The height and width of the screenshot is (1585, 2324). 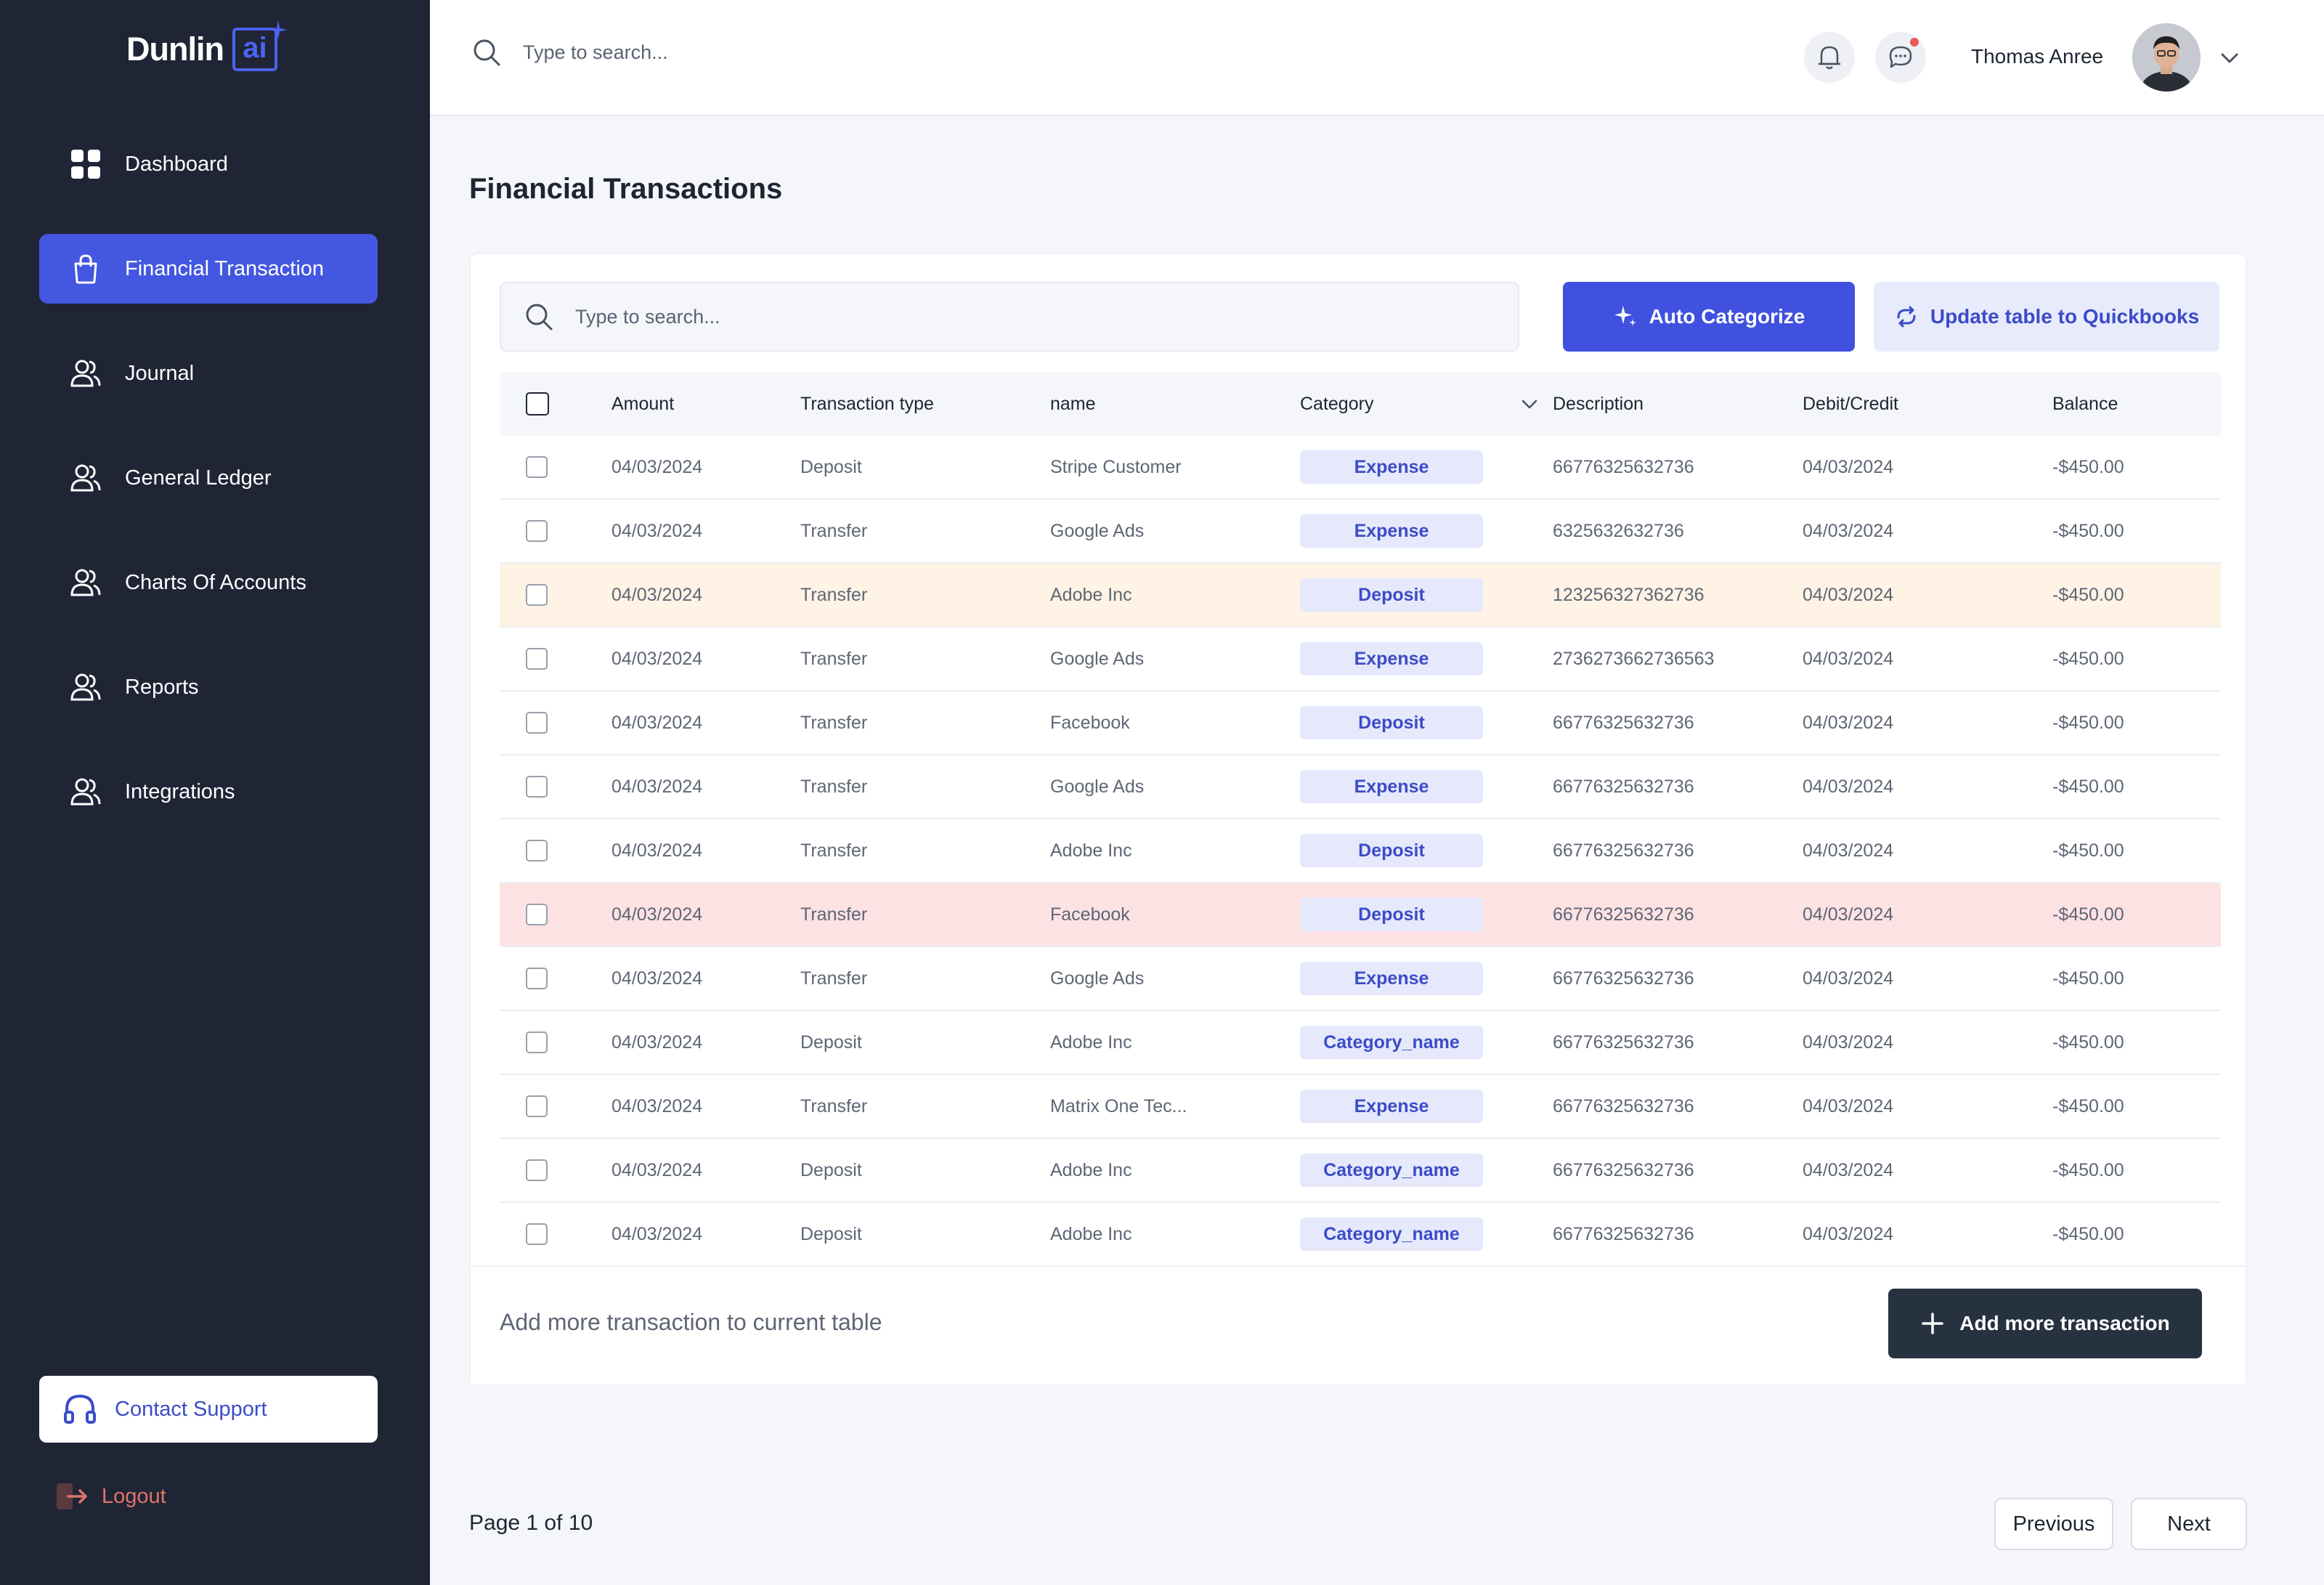 I want to click on auto-categorize-button: Auto Categorize, so click(x=1709, y=317).